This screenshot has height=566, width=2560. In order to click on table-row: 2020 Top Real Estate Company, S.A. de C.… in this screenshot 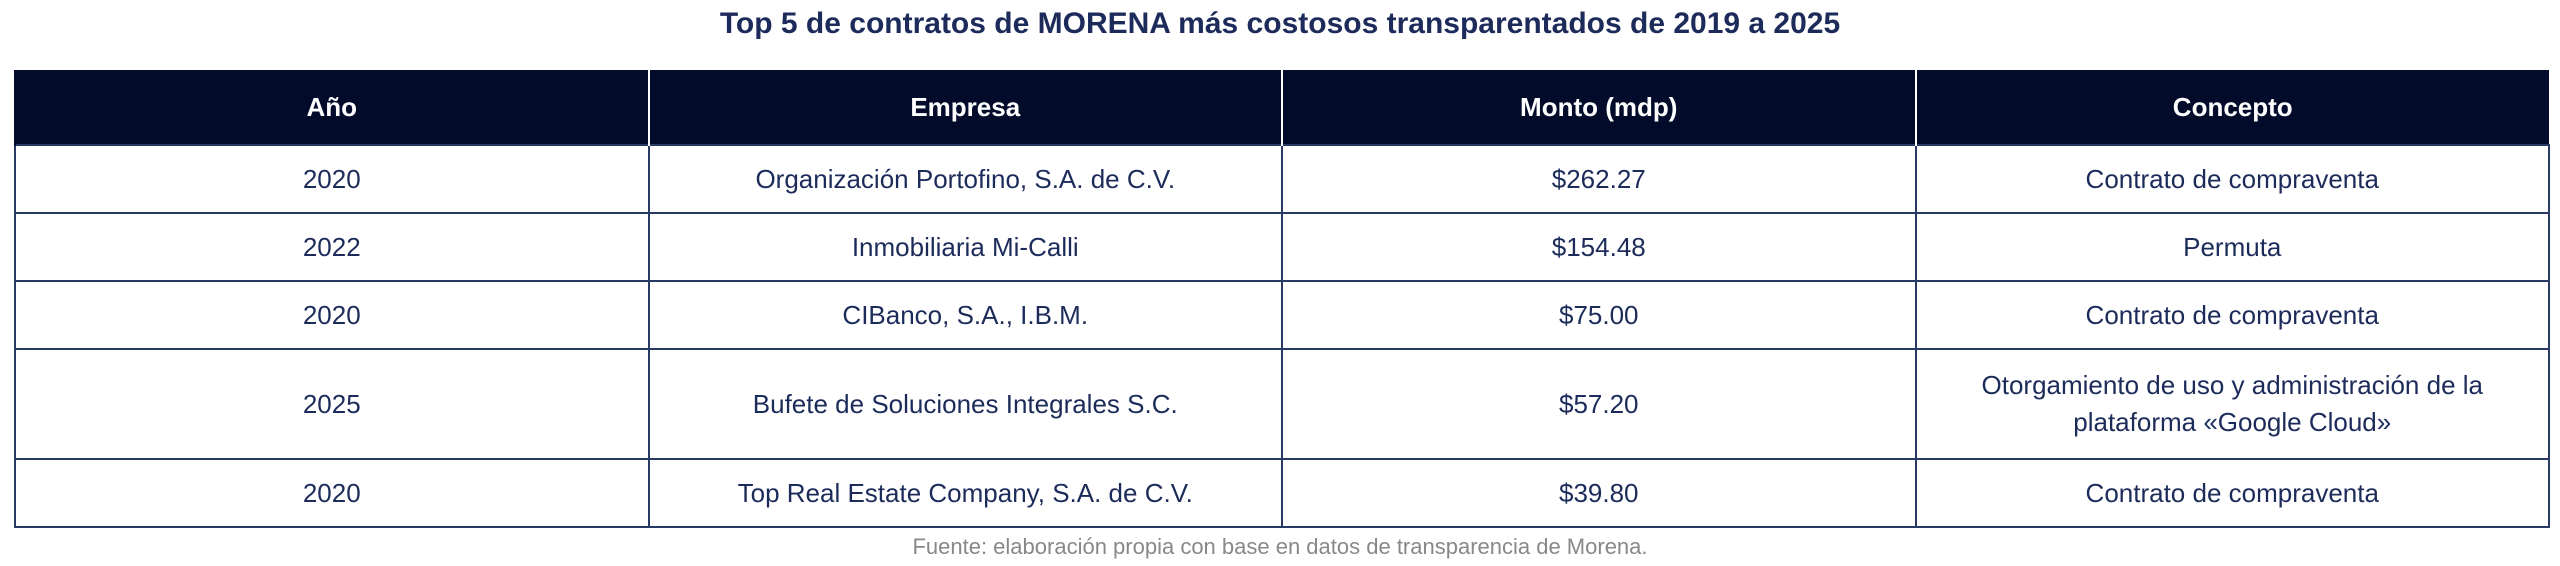, I will do `click(1282, 493)`.